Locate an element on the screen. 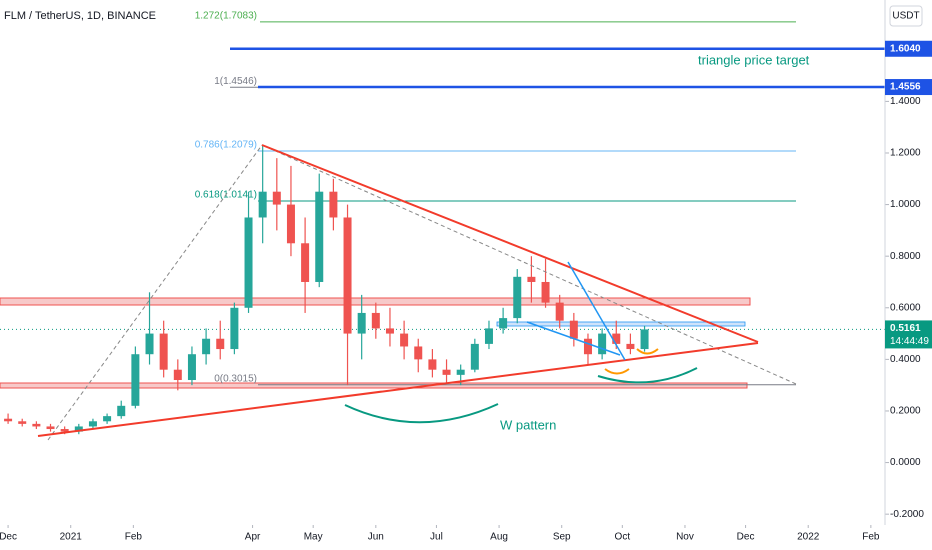 The image size is (932, 550). y-tick-label: 1.2000 is located at coordinates (905, 153).